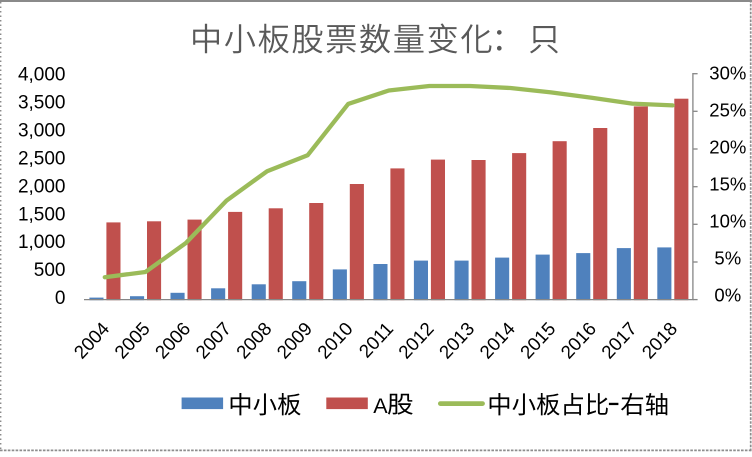 This screenshot has width=752, height=457. I want to click on svg-text: 1,000, so click(42, 242).